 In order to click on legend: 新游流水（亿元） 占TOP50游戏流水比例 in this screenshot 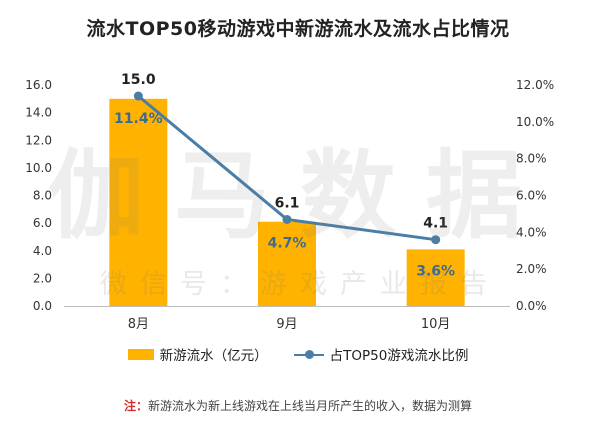, I will do `click(298, 354)`.